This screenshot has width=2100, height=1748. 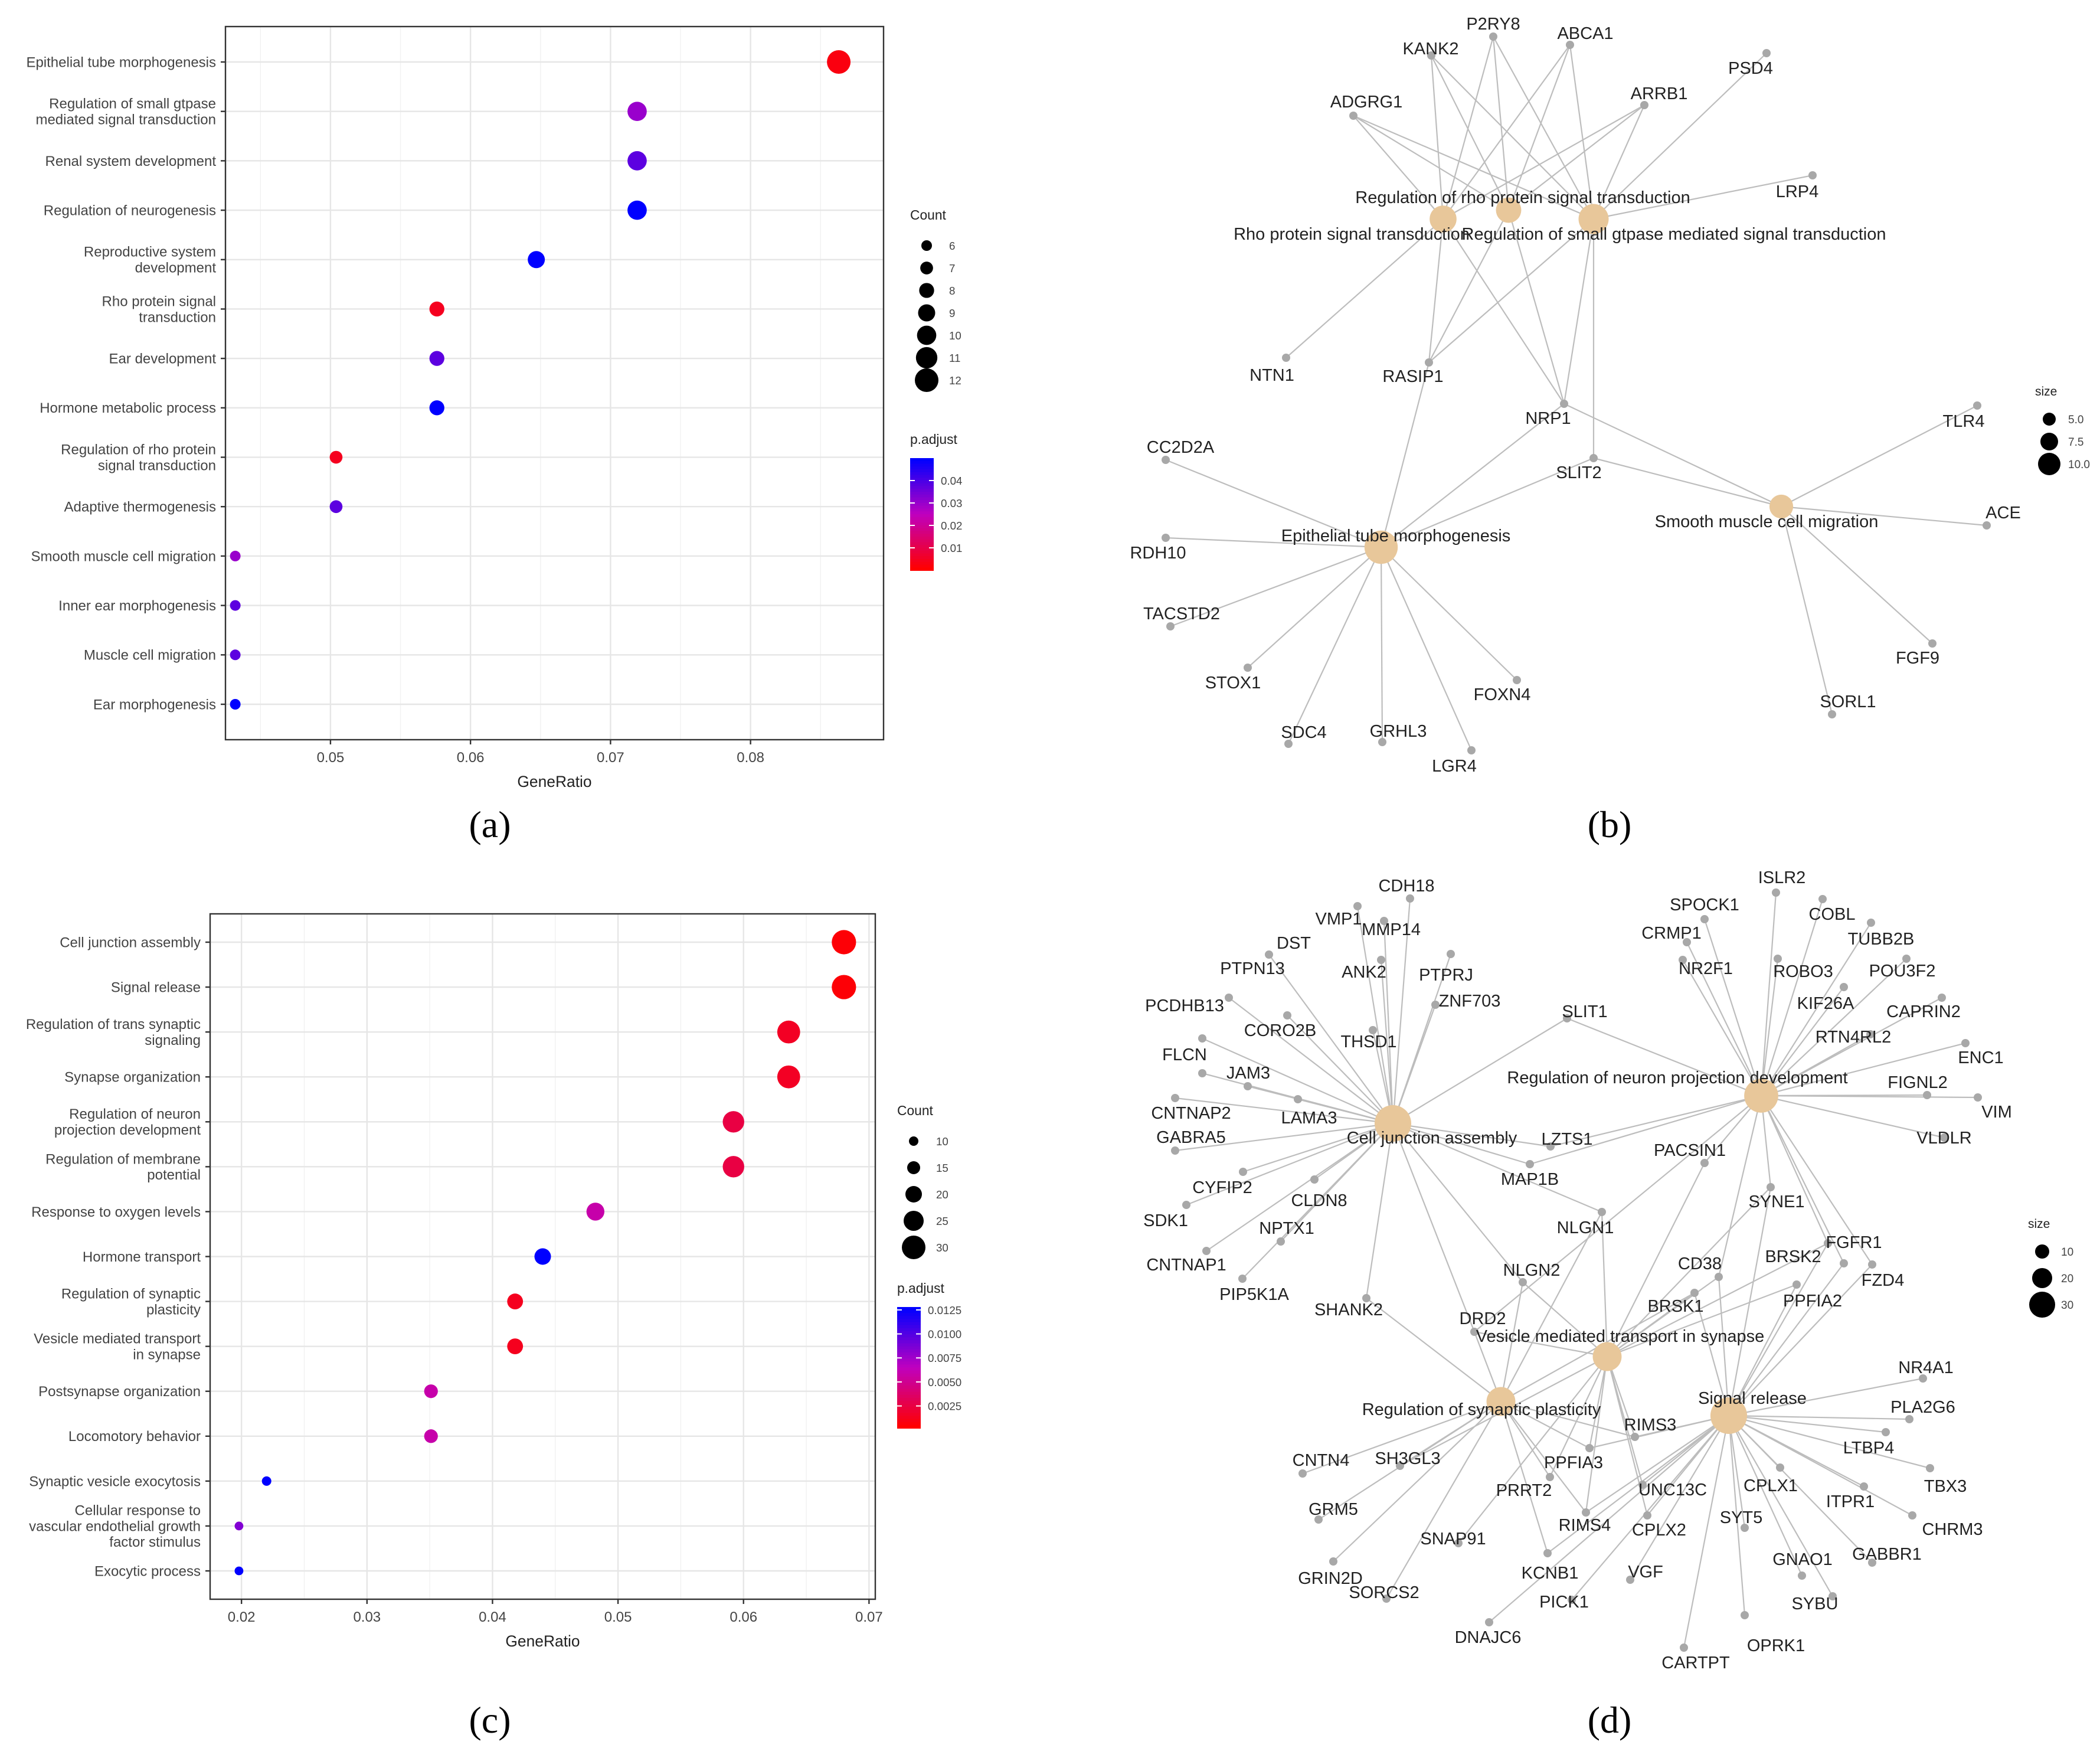 I want to click on size-legend-label: 30, so click(x=2067, y=1305).